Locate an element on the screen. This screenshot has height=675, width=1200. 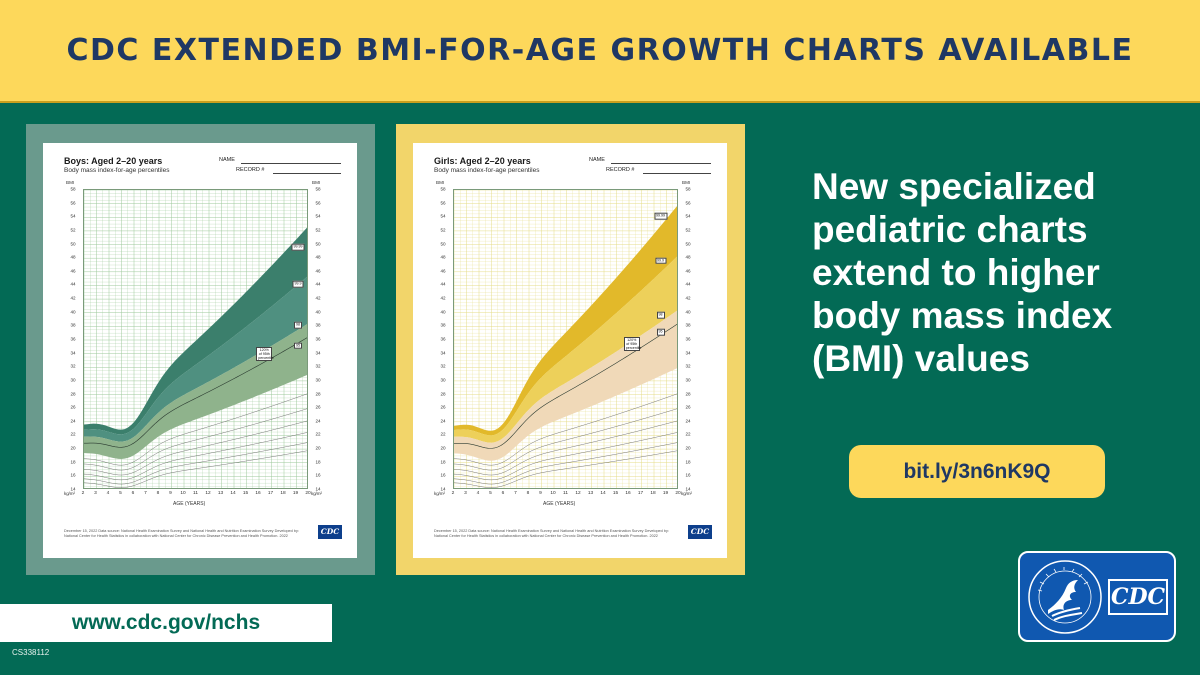
publication-code: CS338112 is located at coordinates (31, 652).